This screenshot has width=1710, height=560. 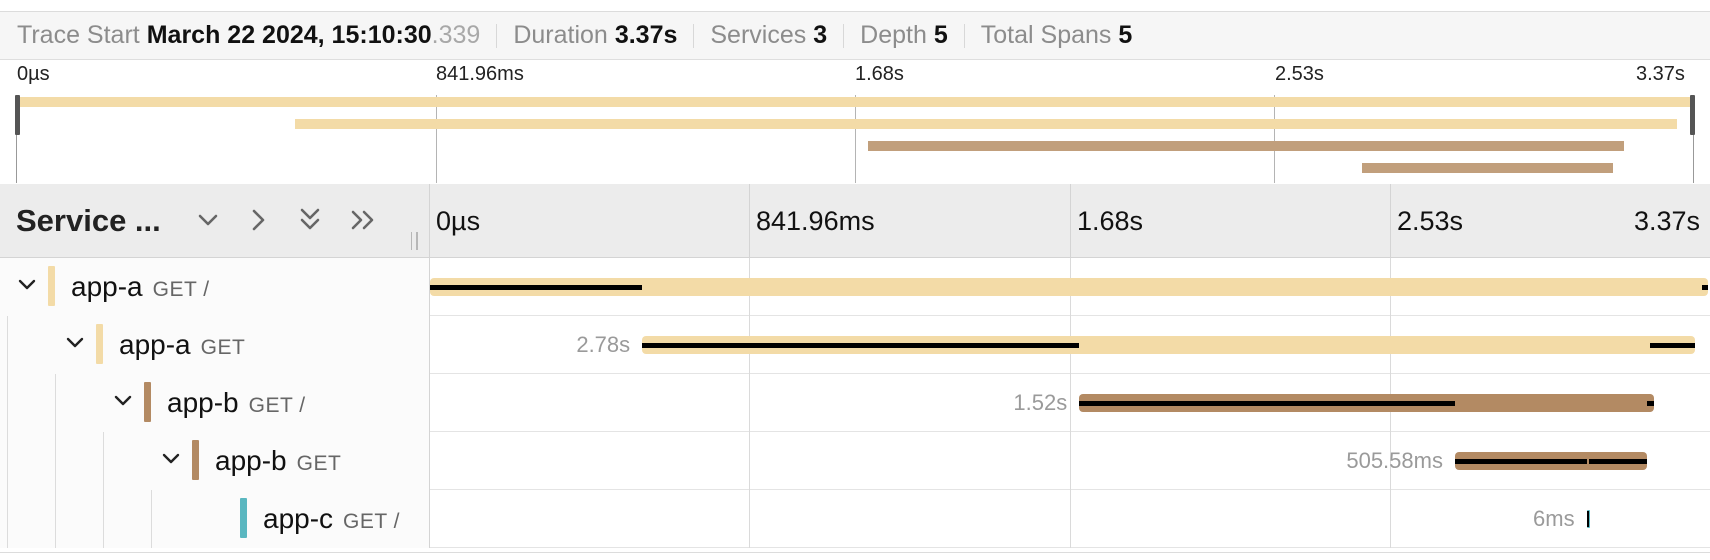 What do you see at coordinates (78, 35) in the screenshot?
I see `trace-start-label: Trace Start` at bounding box center [78, 35].